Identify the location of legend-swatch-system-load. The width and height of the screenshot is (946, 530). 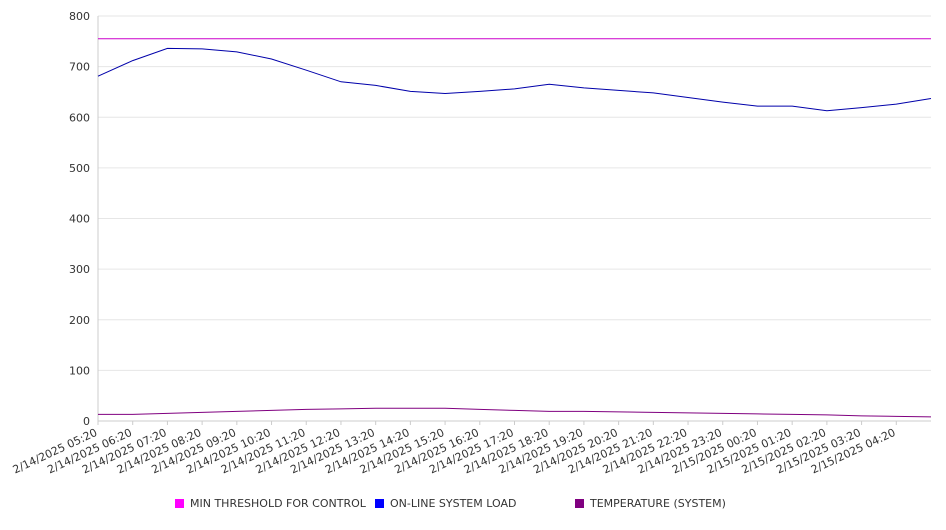
(379, 503).